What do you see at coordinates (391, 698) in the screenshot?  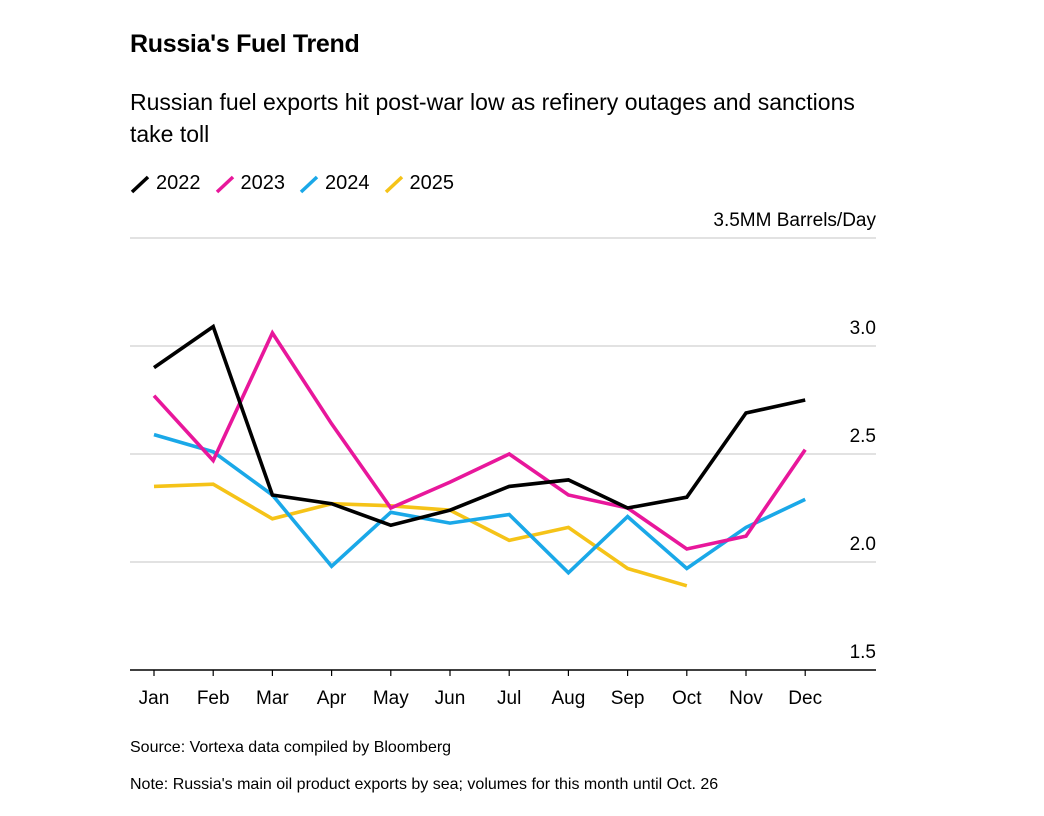 I see `x-tick-label: May` at bounding box center [391, 698].